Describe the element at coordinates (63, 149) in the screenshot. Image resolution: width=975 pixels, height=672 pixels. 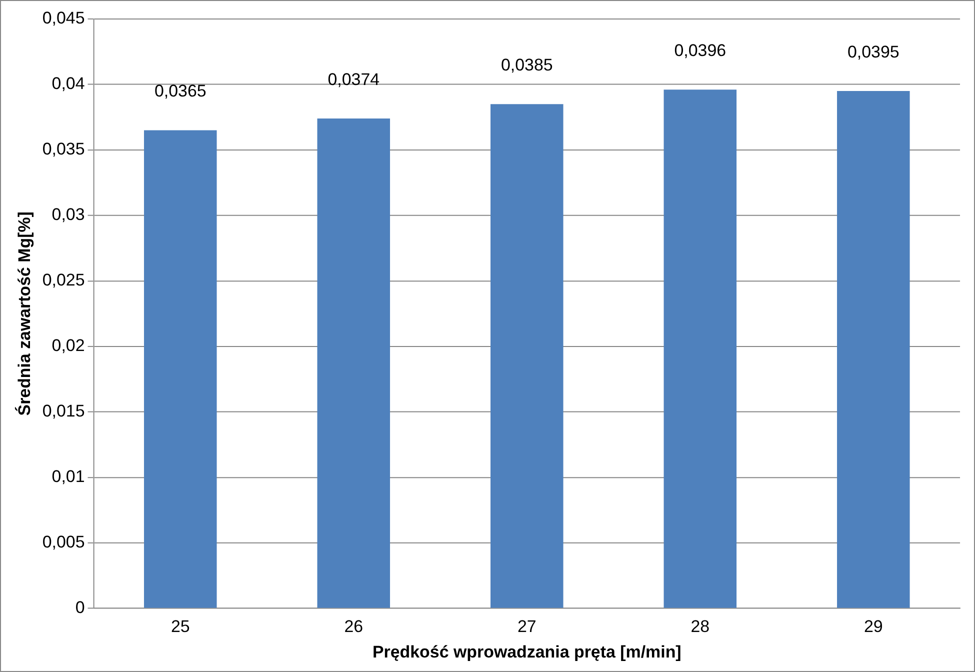
I see `y-tick-label: 0,035` at that location.